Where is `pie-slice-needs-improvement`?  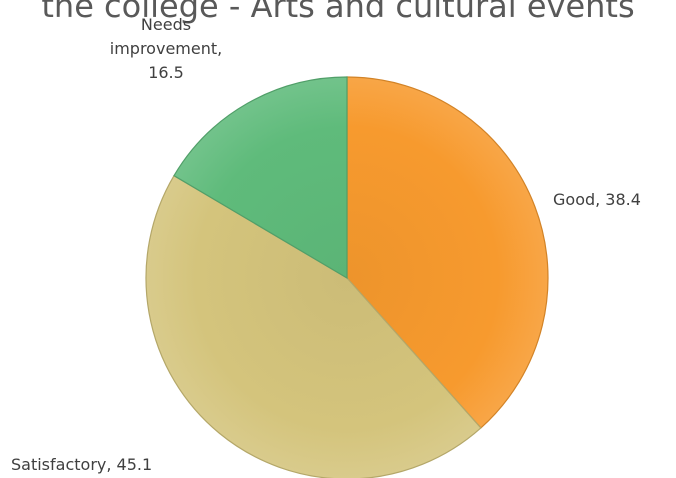 pie-slice-needs-improvement is located at coordinates (260, 178).